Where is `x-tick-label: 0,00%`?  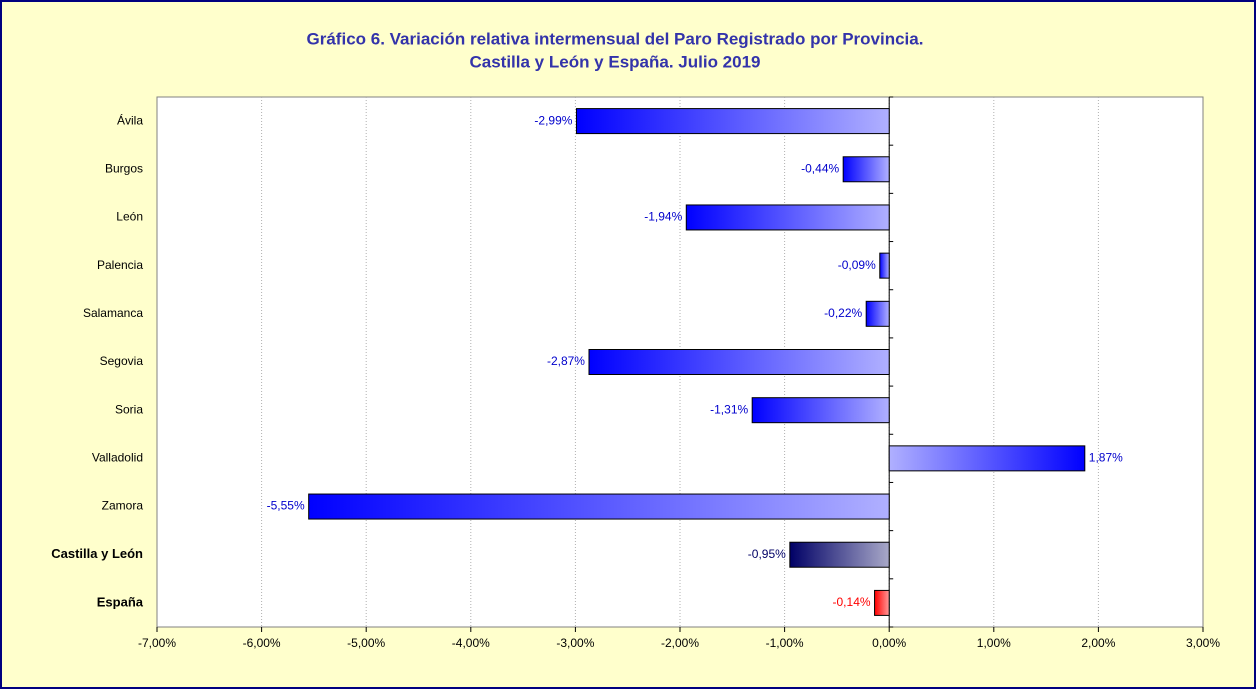 x-tick-label: 0,00% is located at coordinates (889, 643).